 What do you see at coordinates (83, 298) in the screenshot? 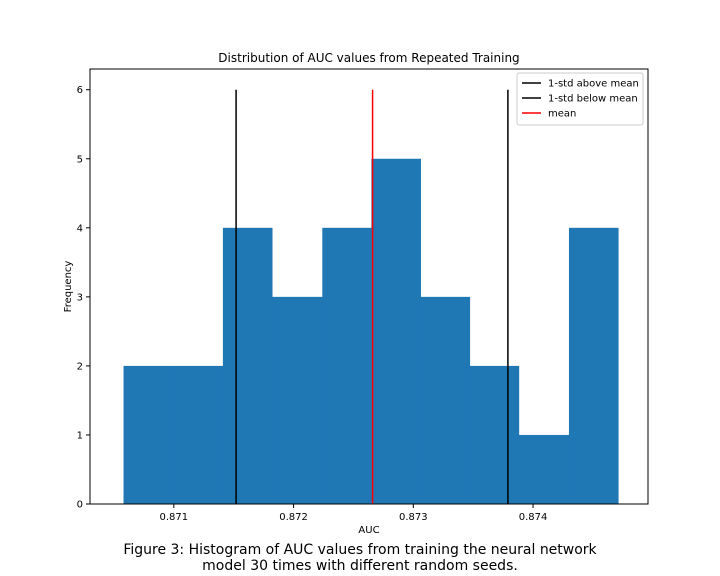
I see `y-axis-ticks: 0 1 2 3 4 5 6` at bounding box center [83, 298].